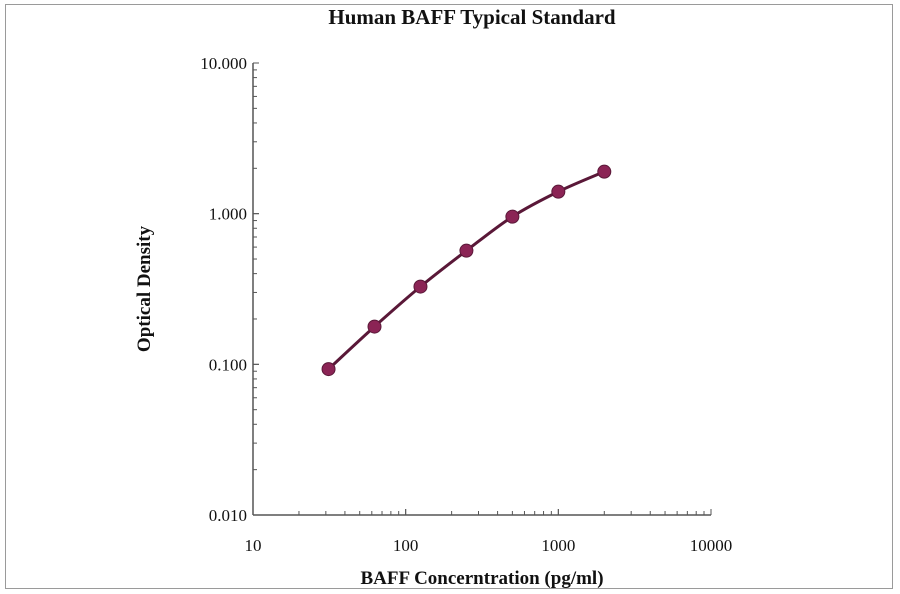 The image size is (900, 594). What do you see at coordinates (406, 545) in the screenshot?
I see `x-tick-label: 100` at bounding box center [406, 545].